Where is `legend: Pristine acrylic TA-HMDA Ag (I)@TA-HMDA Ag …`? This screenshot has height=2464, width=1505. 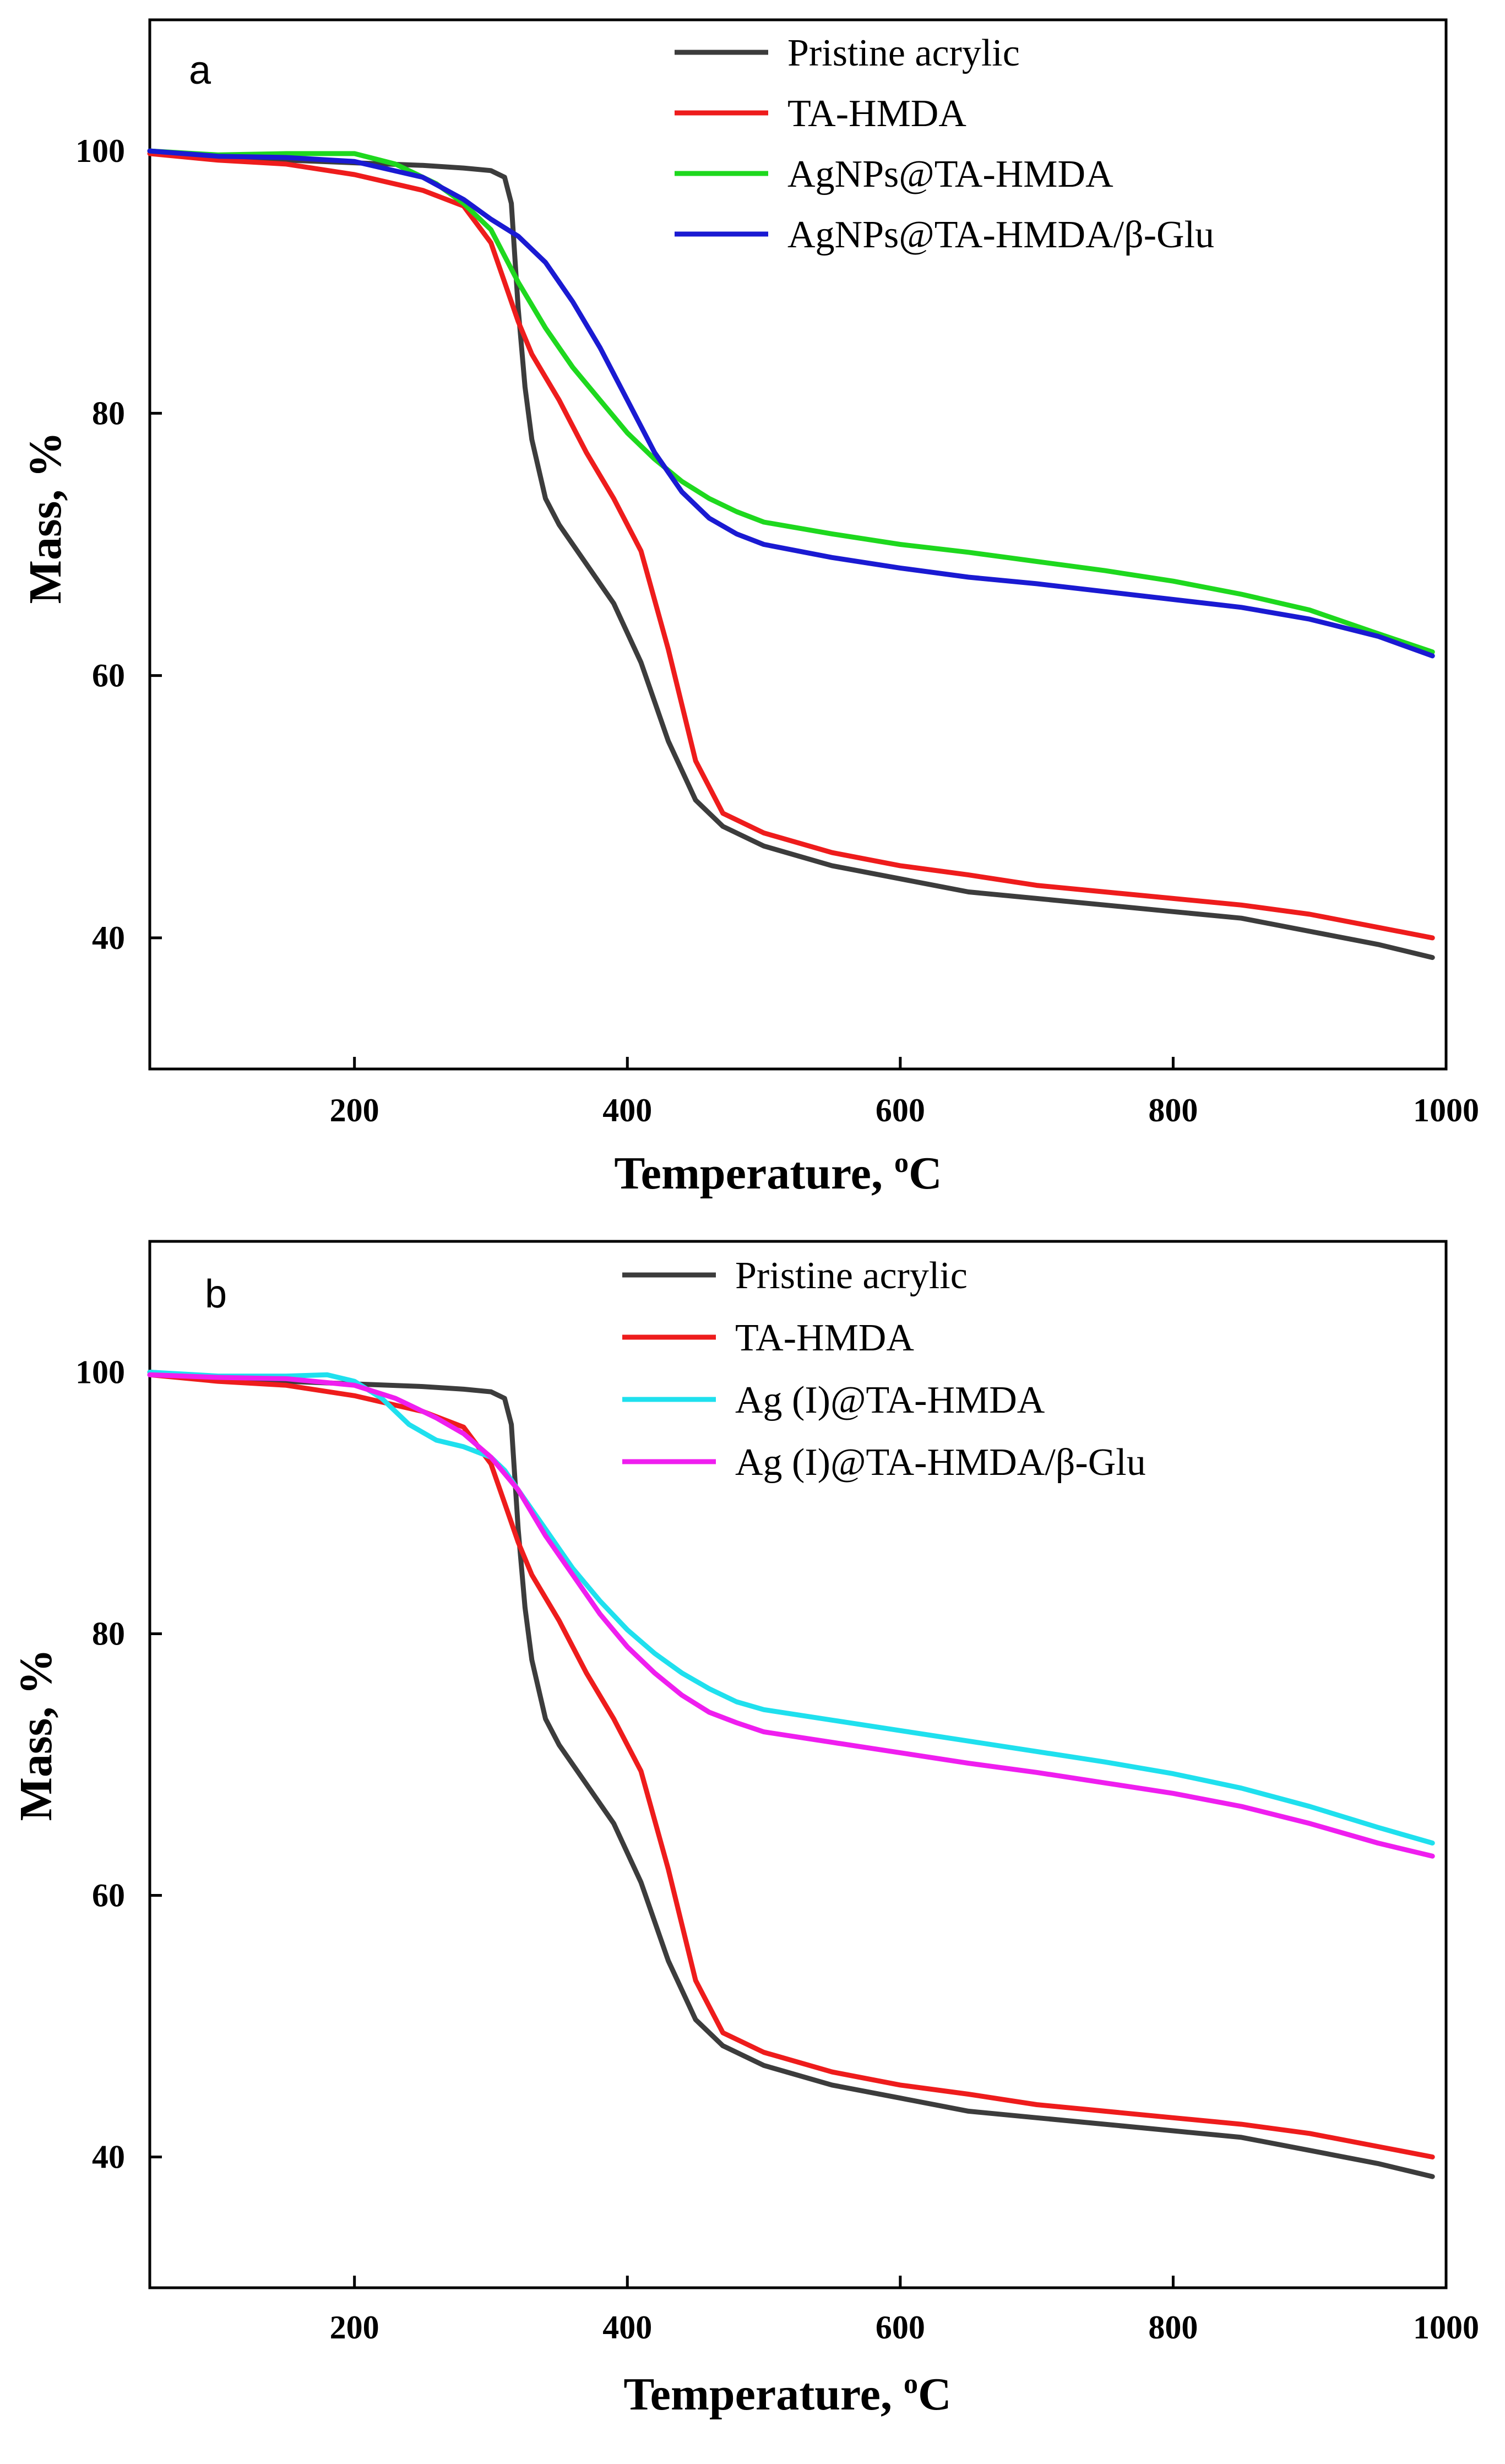
legend: Pristine acrylic TA-HMDA Ag (I)@TA-HMDA Ag … is located at coordinates (884, 1369).